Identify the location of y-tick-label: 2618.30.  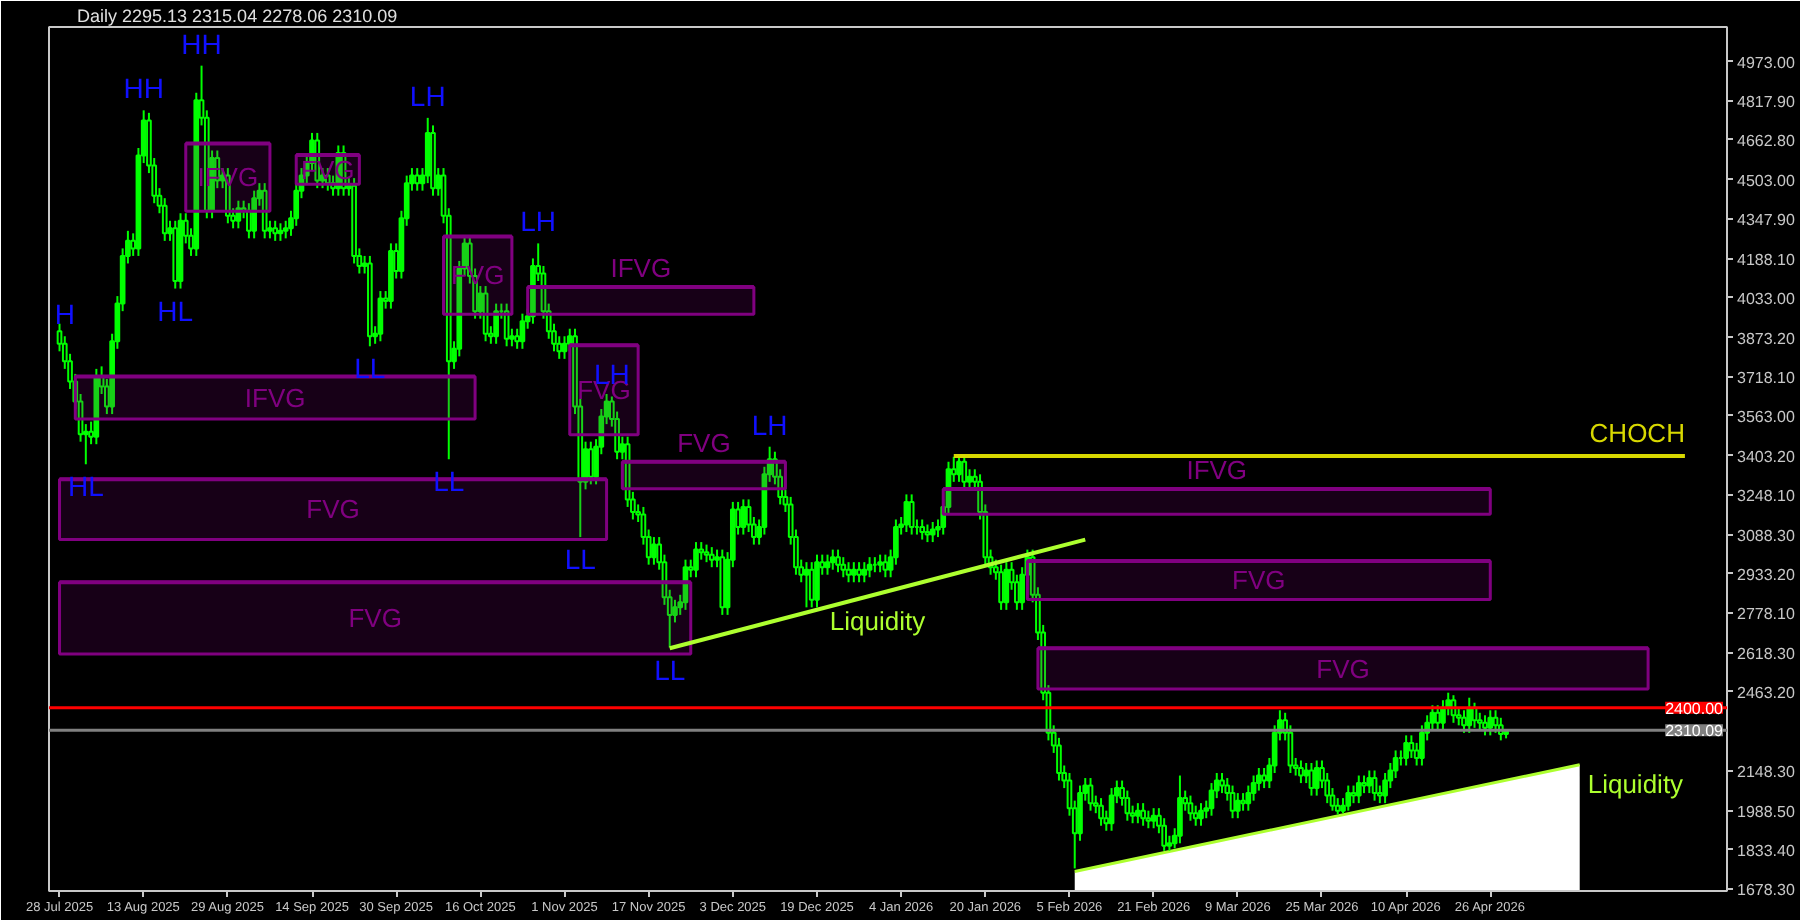
(1766, 653).